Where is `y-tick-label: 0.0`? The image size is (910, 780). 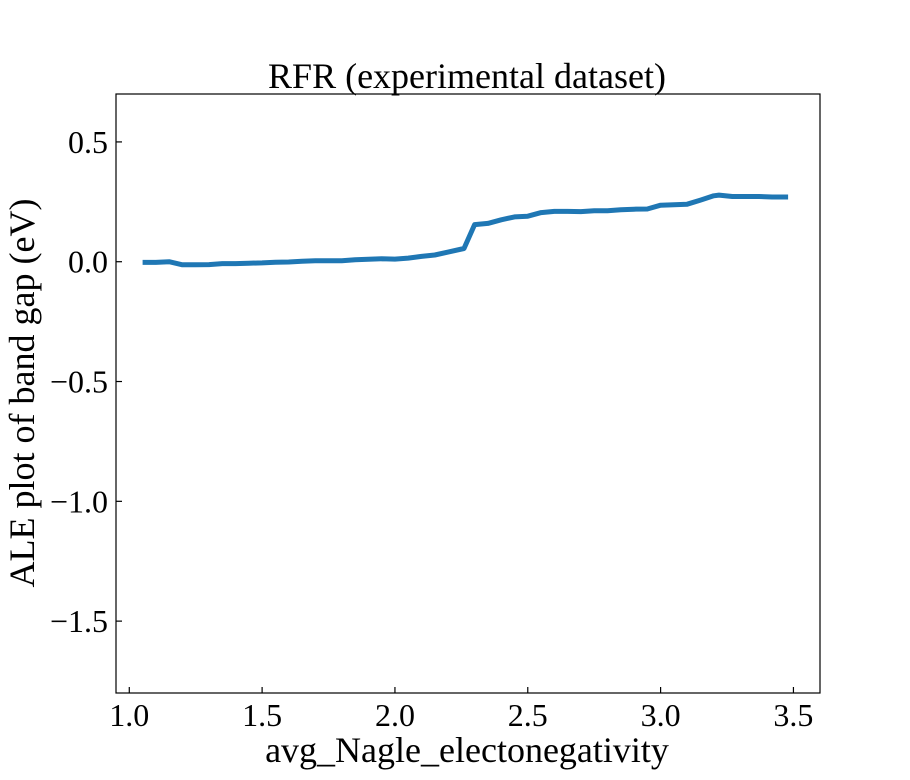
y-tick-label: 0.0 is located at coordinates (88, 262).